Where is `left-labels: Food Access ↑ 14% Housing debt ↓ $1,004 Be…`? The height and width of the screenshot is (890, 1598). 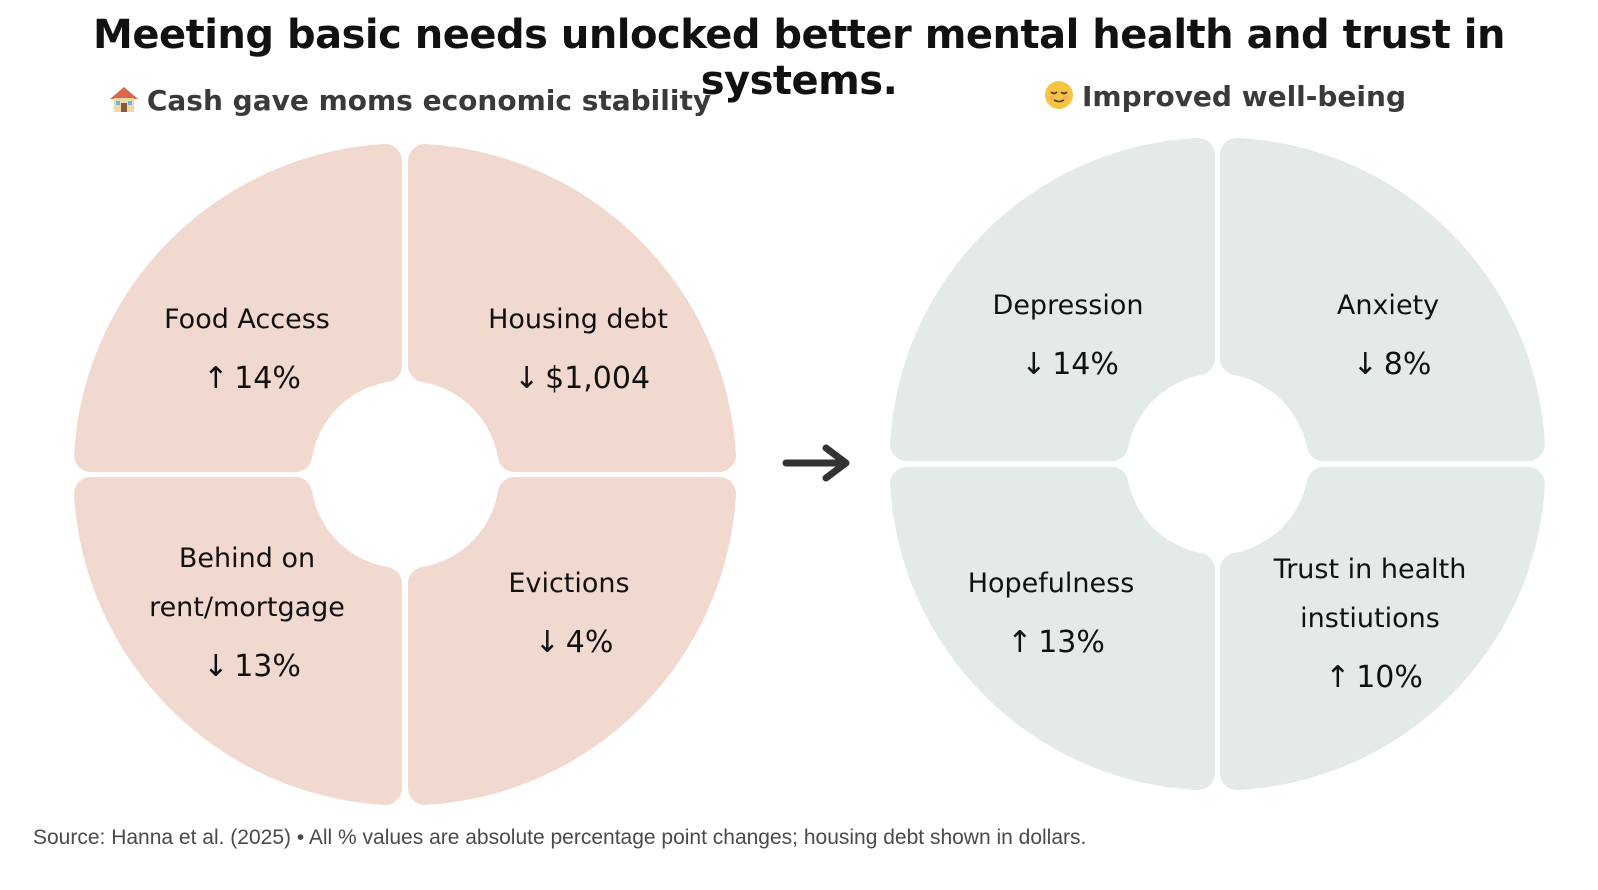
left-labels: Food Access ↑ 14% Housing debt ↓ $1,004 Be… is located at coordinates (408, 494).